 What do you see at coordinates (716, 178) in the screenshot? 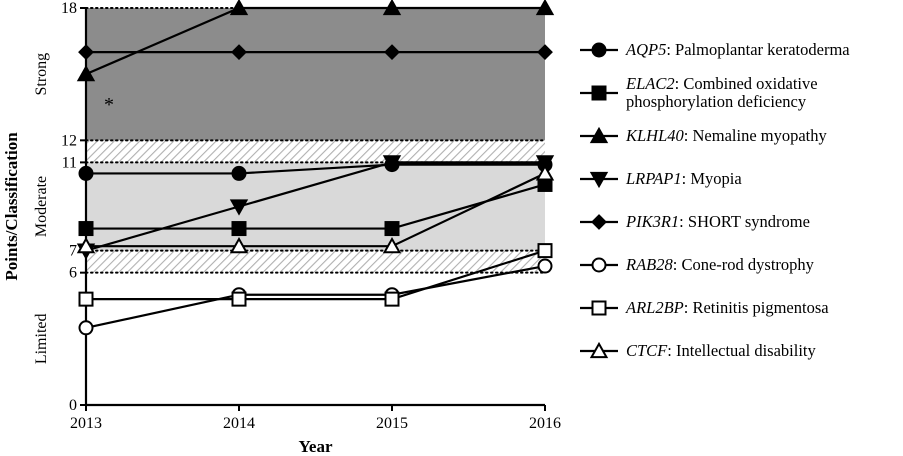
I see `legend-disease: Myopia` at bounding box center [716, 178].